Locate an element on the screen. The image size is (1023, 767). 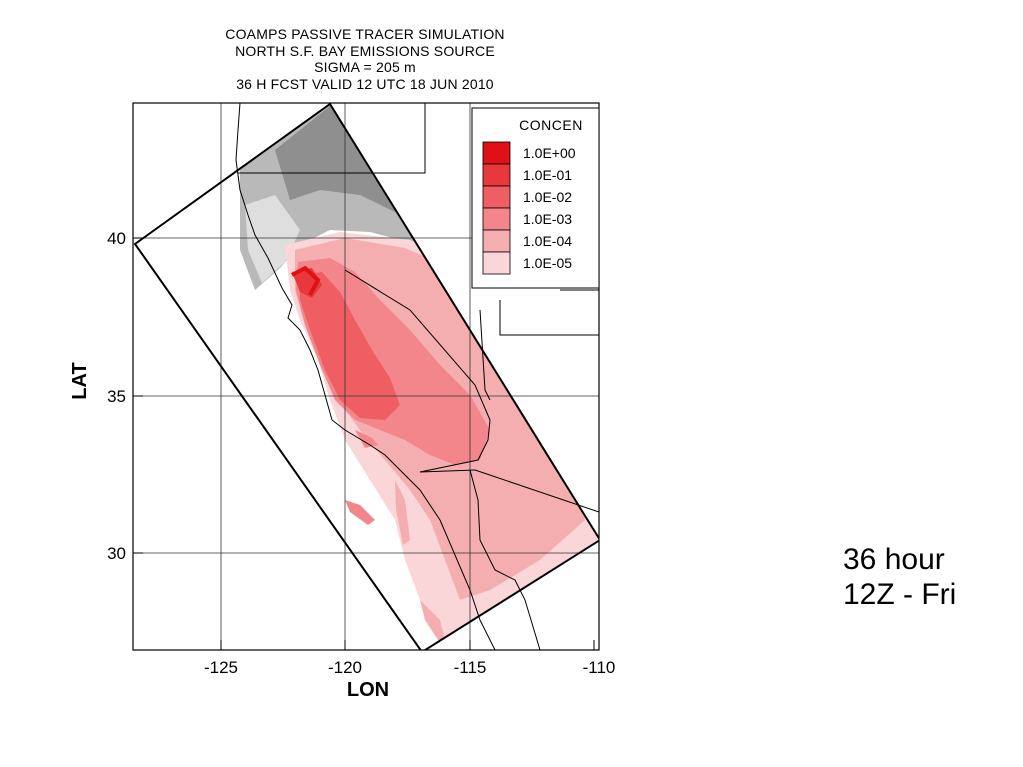
title-line-1: COAMPS PASSIVE TRACER SIMULATION is located at coordinates (365, 34).